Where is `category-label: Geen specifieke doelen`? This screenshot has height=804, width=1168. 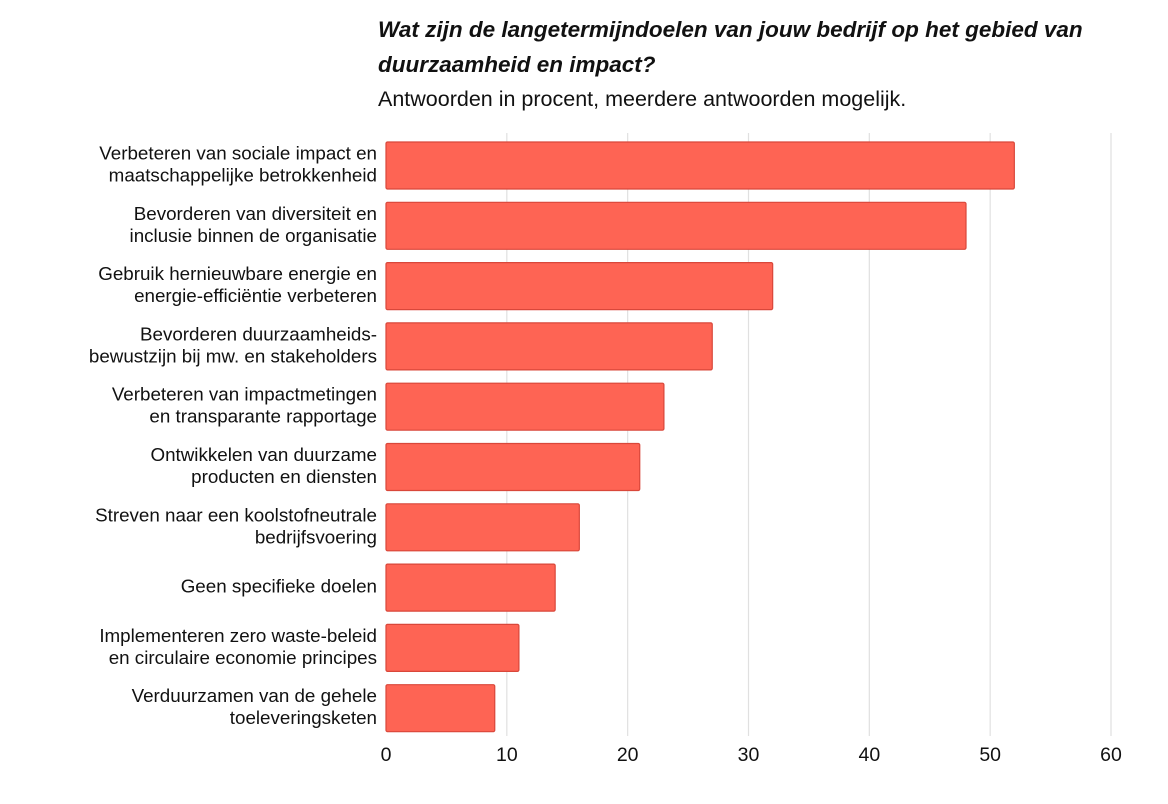
category-label: Geen specifieke doelen is located at coordinates (279, 586).